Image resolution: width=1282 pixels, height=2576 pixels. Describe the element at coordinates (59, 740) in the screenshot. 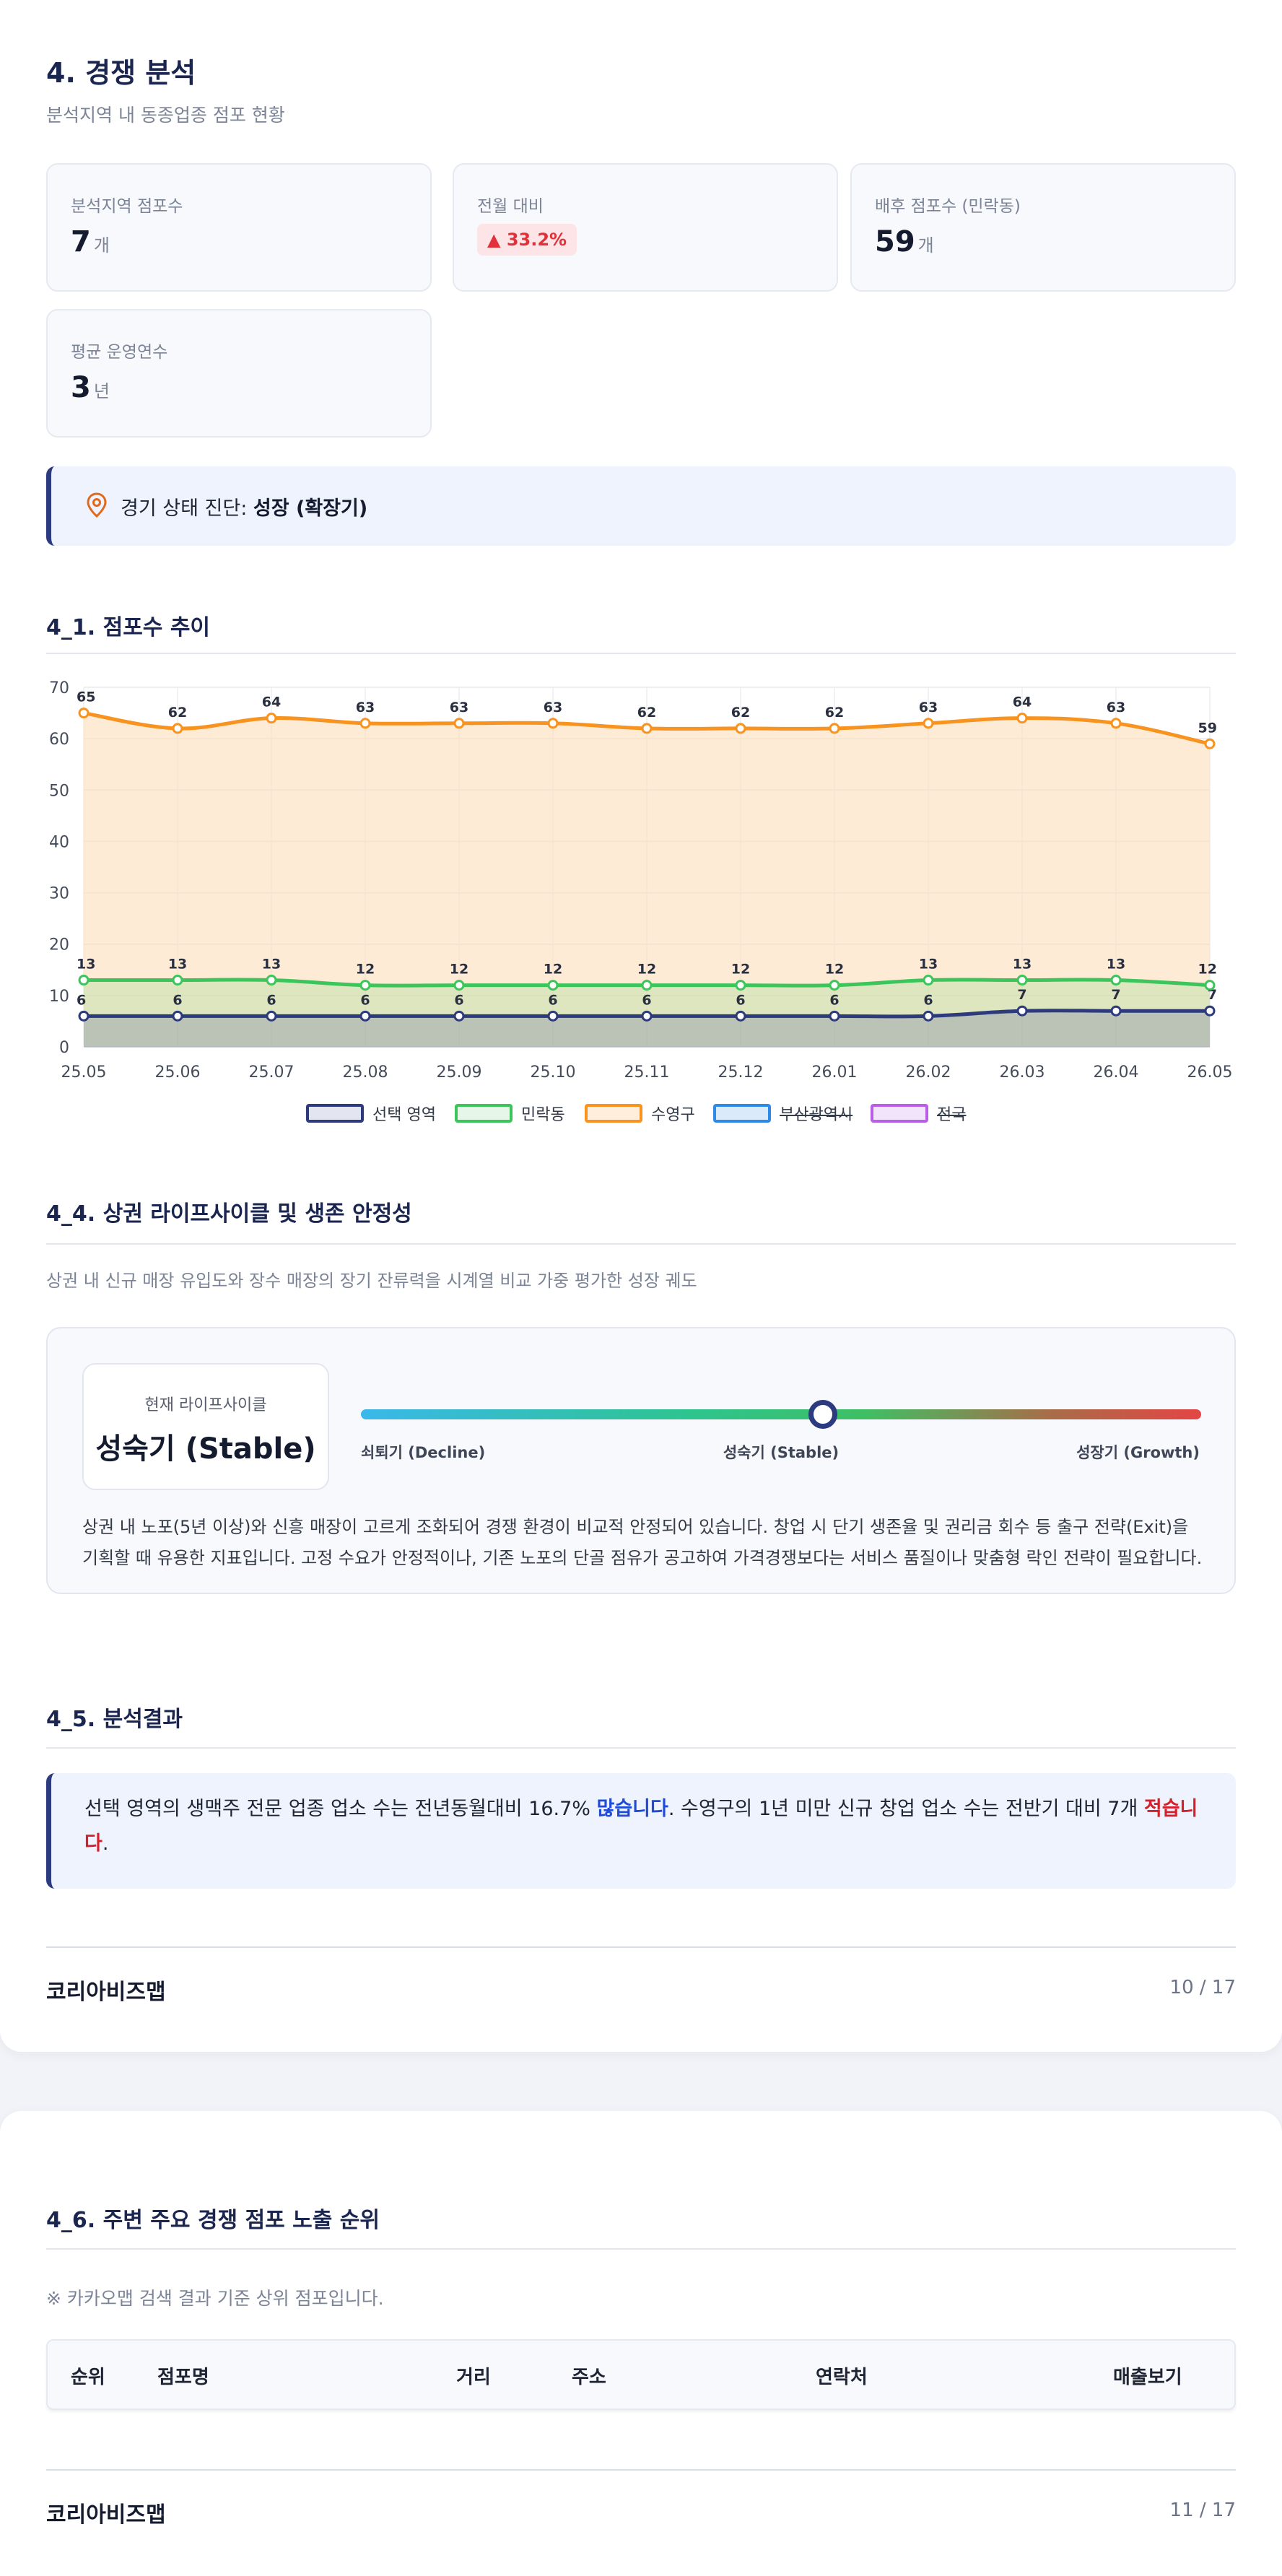

I see `y-tick-label: 60` at that location.